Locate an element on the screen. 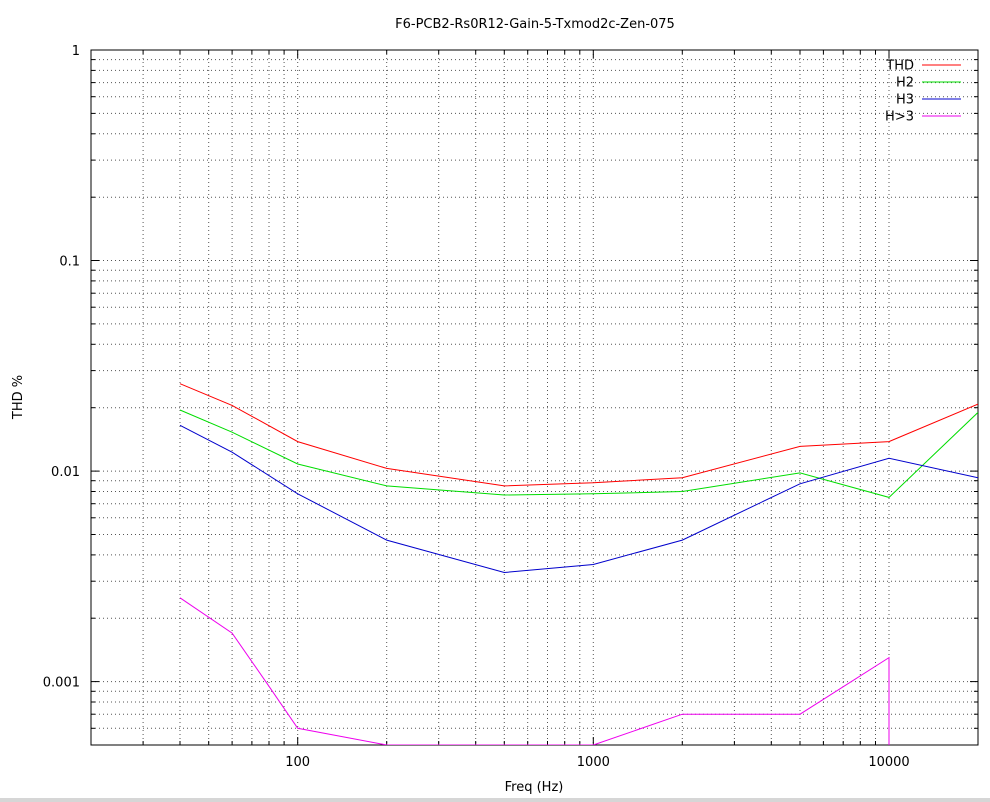  y-tick-label: 1 is located at coordinates (76, 51).